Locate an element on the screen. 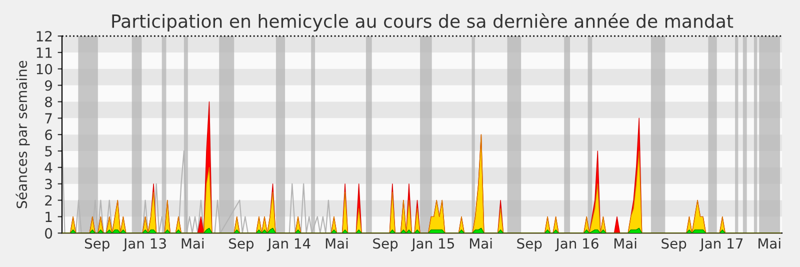 Image resolution: width=800 pixels, height=267 pixels. chart-title: Participation en hemicycle au cours de sa dernière année de mandat is located at coordinates (423, 22).